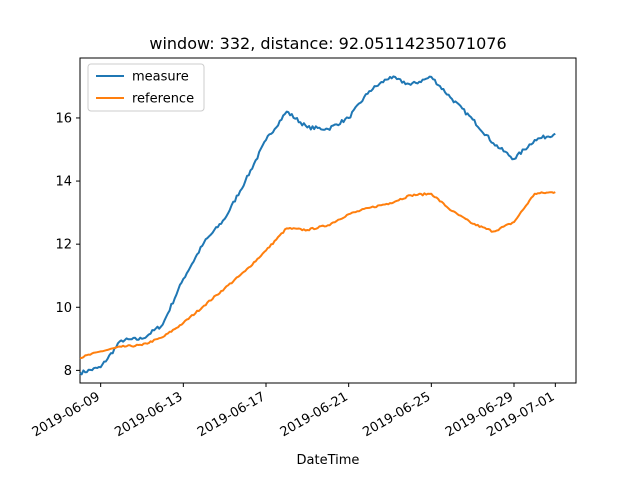 The image size is (640, 484). I want to click on y-tick-label: 12, so click(63, 245).